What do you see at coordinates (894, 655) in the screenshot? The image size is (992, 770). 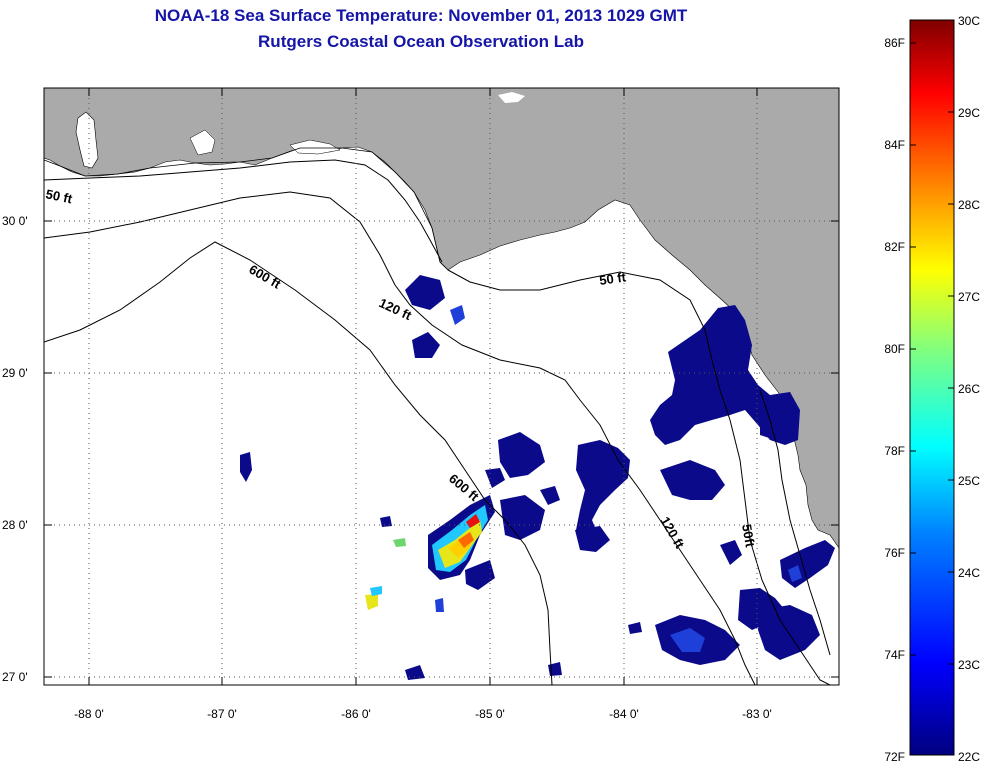 I see `cb-label-74f: 74F` at bounding box center [894, 655].